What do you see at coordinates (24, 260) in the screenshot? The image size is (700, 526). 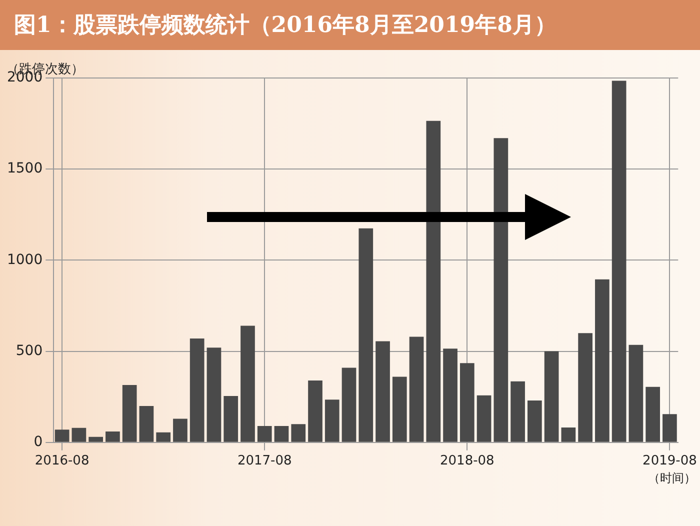 I see `y-tick-label: 1000` at bounding box center [24, 260].